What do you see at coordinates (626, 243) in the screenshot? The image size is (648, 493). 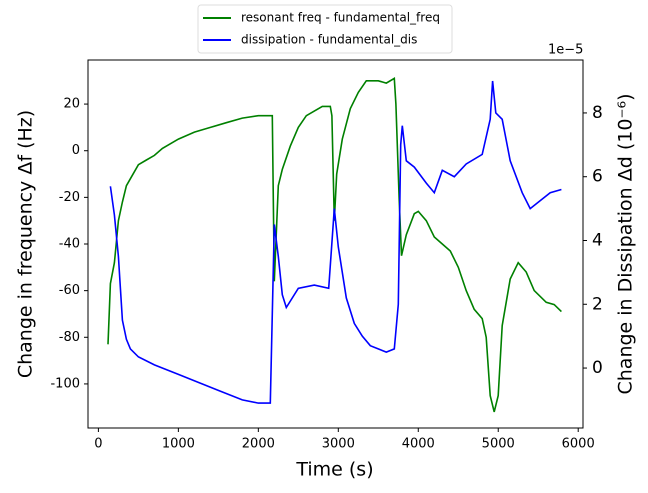 I see `y2-axis-label: Change in Dissipation Δd (10⁻⁶)` at bounding box center [626, 243].